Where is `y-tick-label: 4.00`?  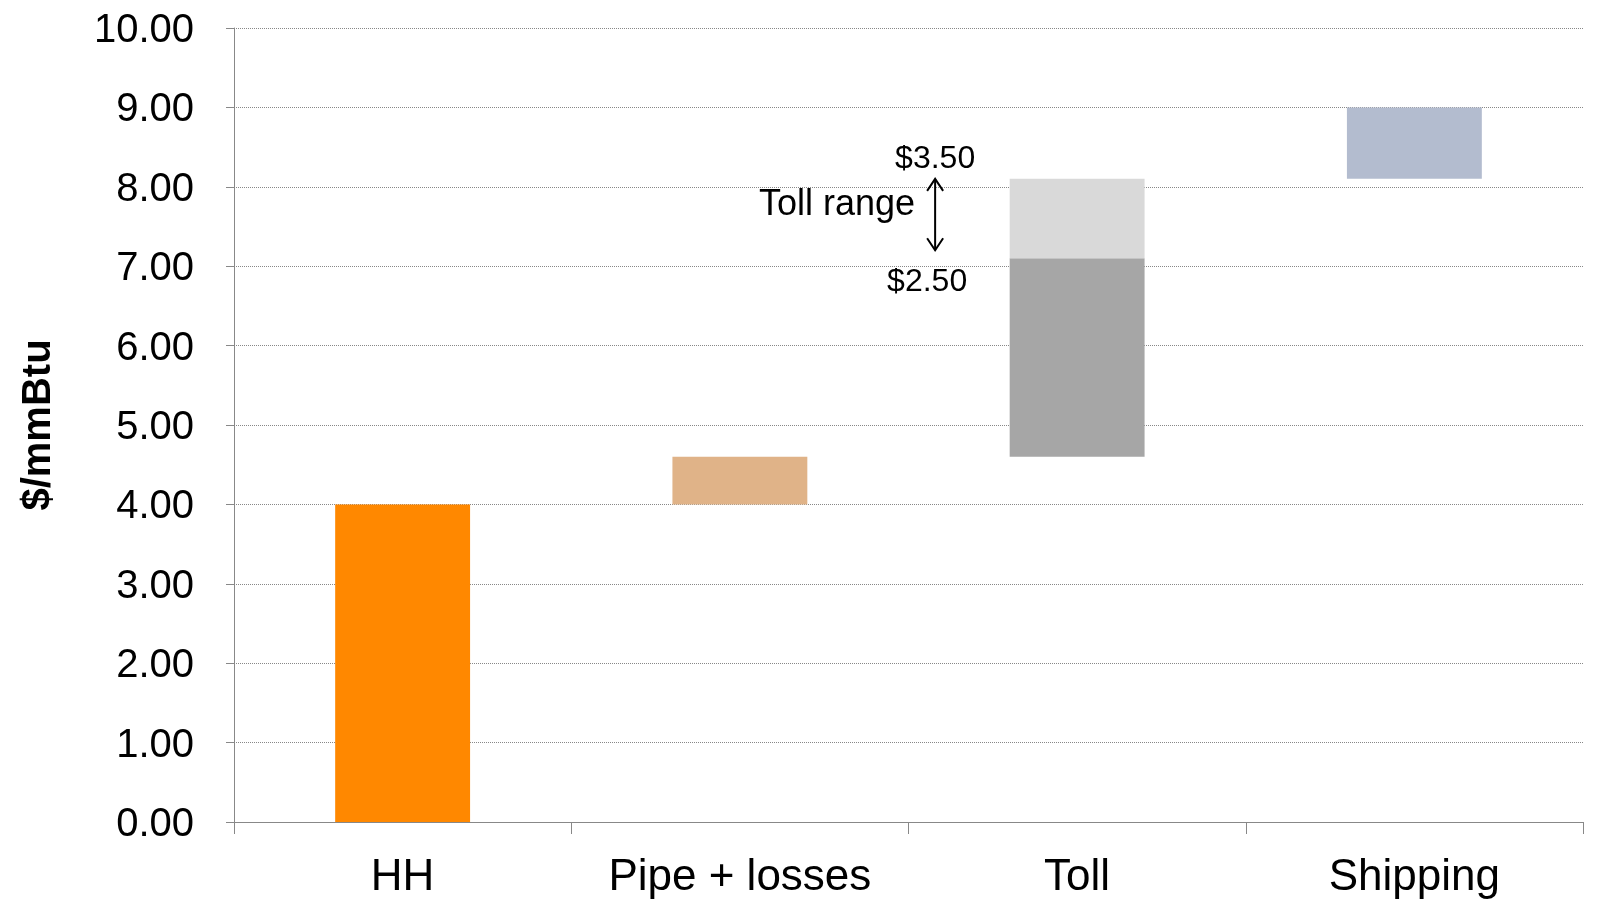 y-tick-label: 4.00 is located at coordinates (155, 504).